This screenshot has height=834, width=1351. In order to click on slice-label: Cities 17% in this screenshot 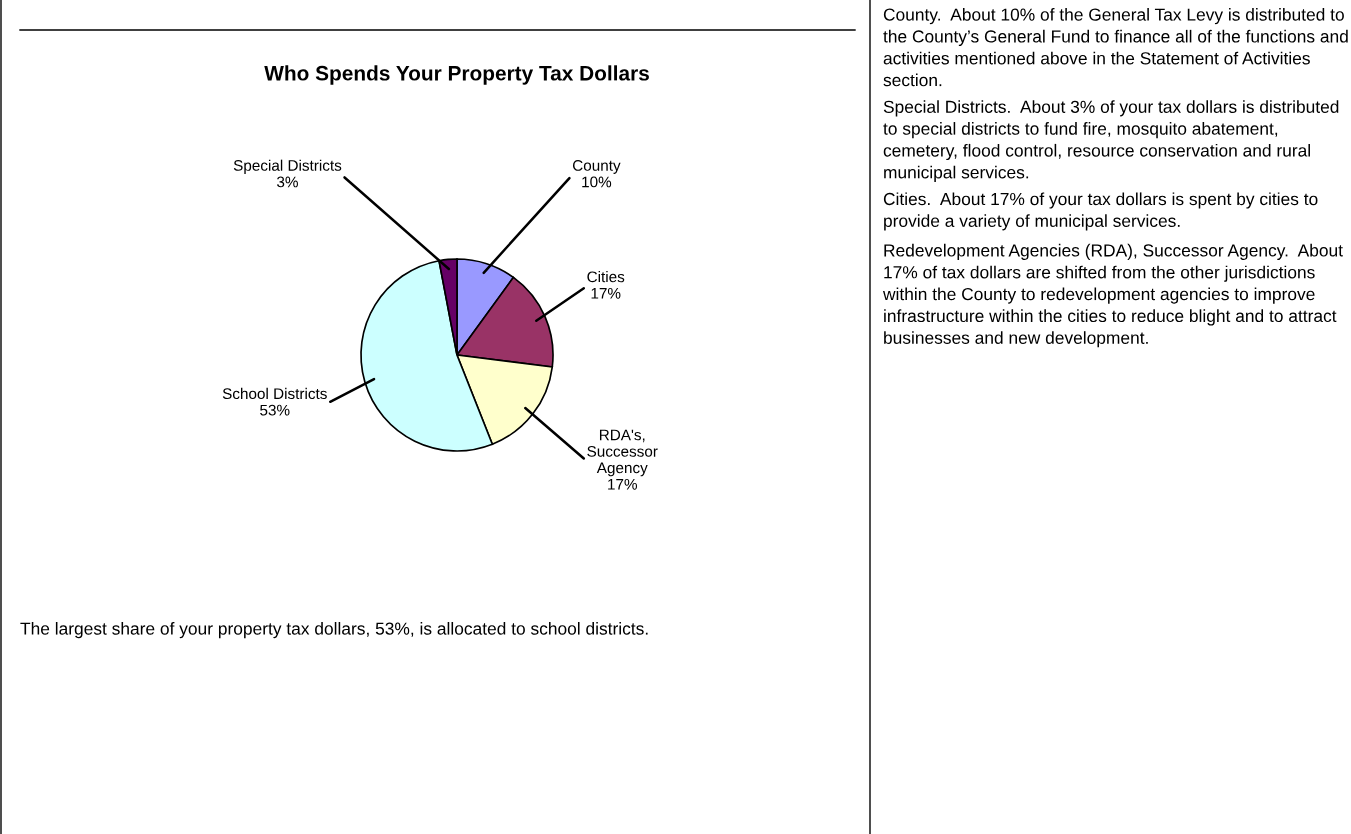, I will do `click(606, 285)`.